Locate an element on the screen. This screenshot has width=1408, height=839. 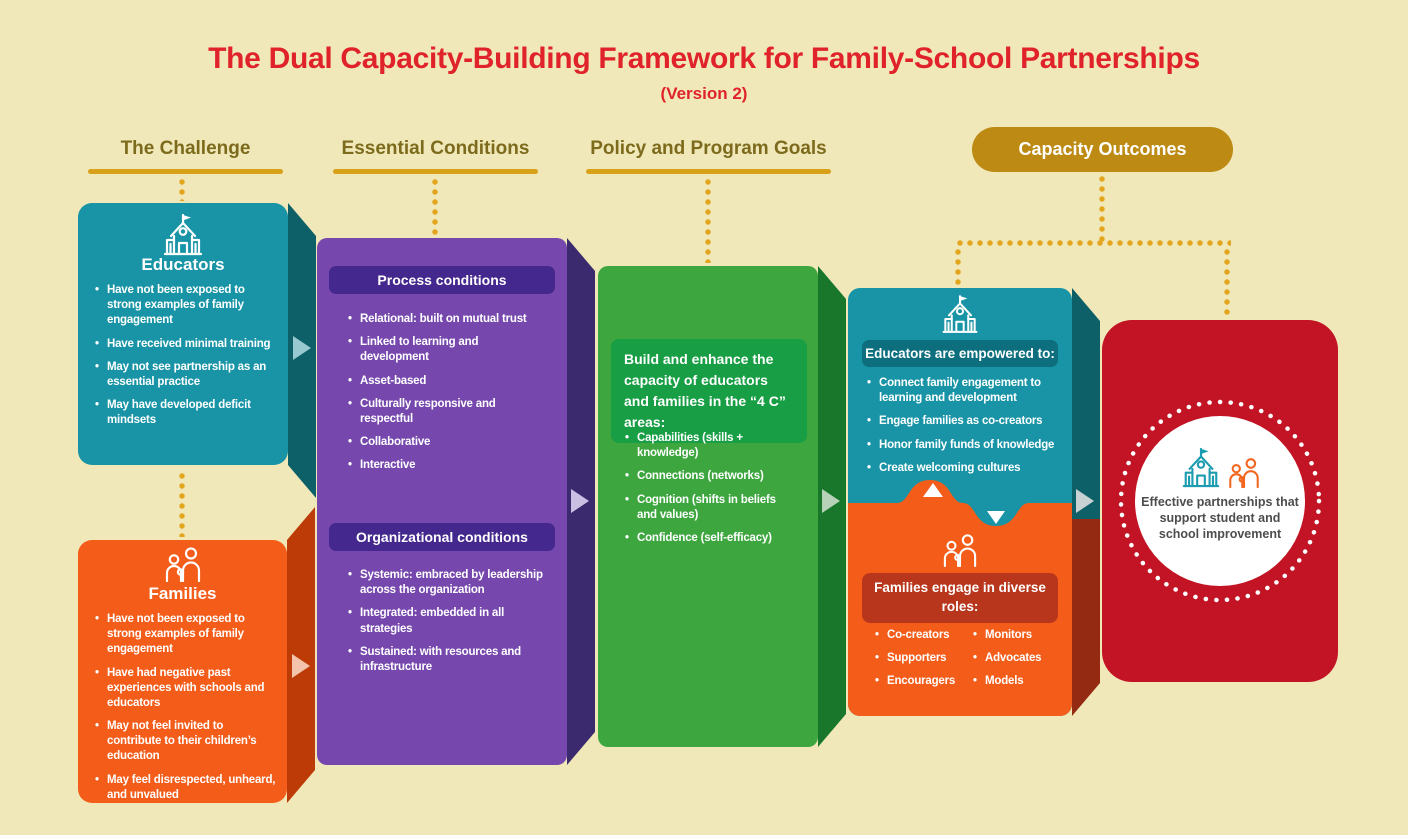
process-conditions-badge: Process conditions is located at coordinates (442, 280).